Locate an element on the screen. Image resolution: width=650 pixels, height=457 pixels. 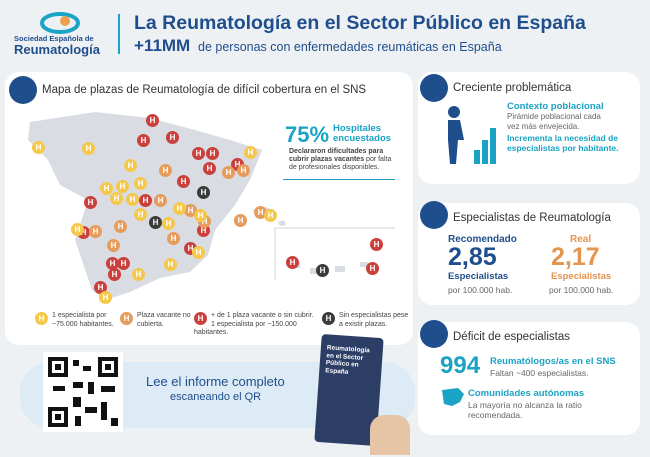
real-label: Real is located at coordinates (581, 239).